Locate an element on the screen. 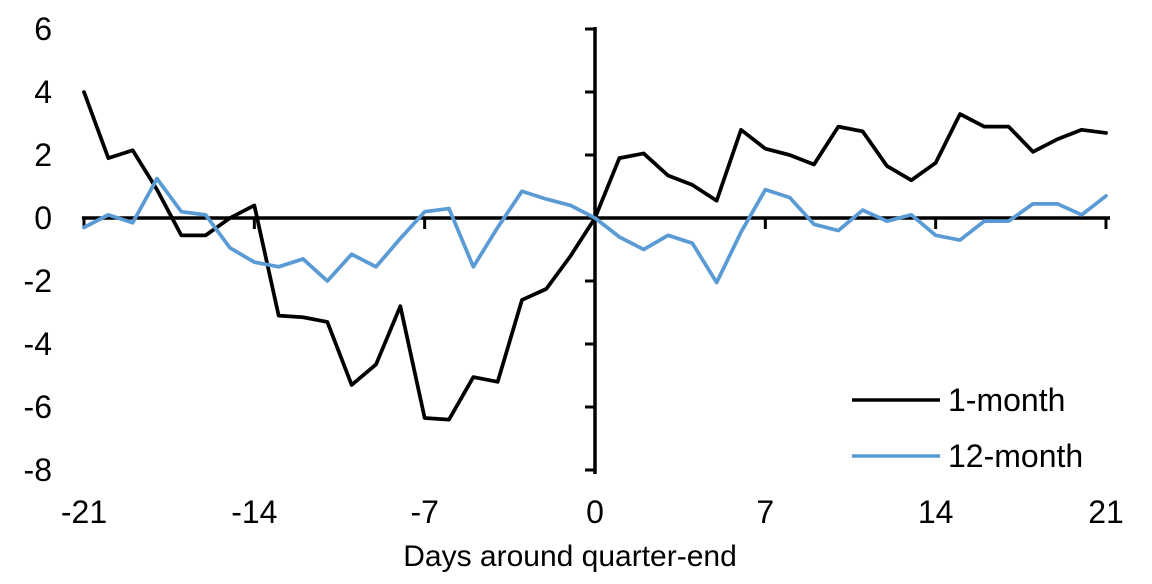 The image size is (1152, 584). legend-entry-12-month: 12-month is located at coordinates (967, 456).